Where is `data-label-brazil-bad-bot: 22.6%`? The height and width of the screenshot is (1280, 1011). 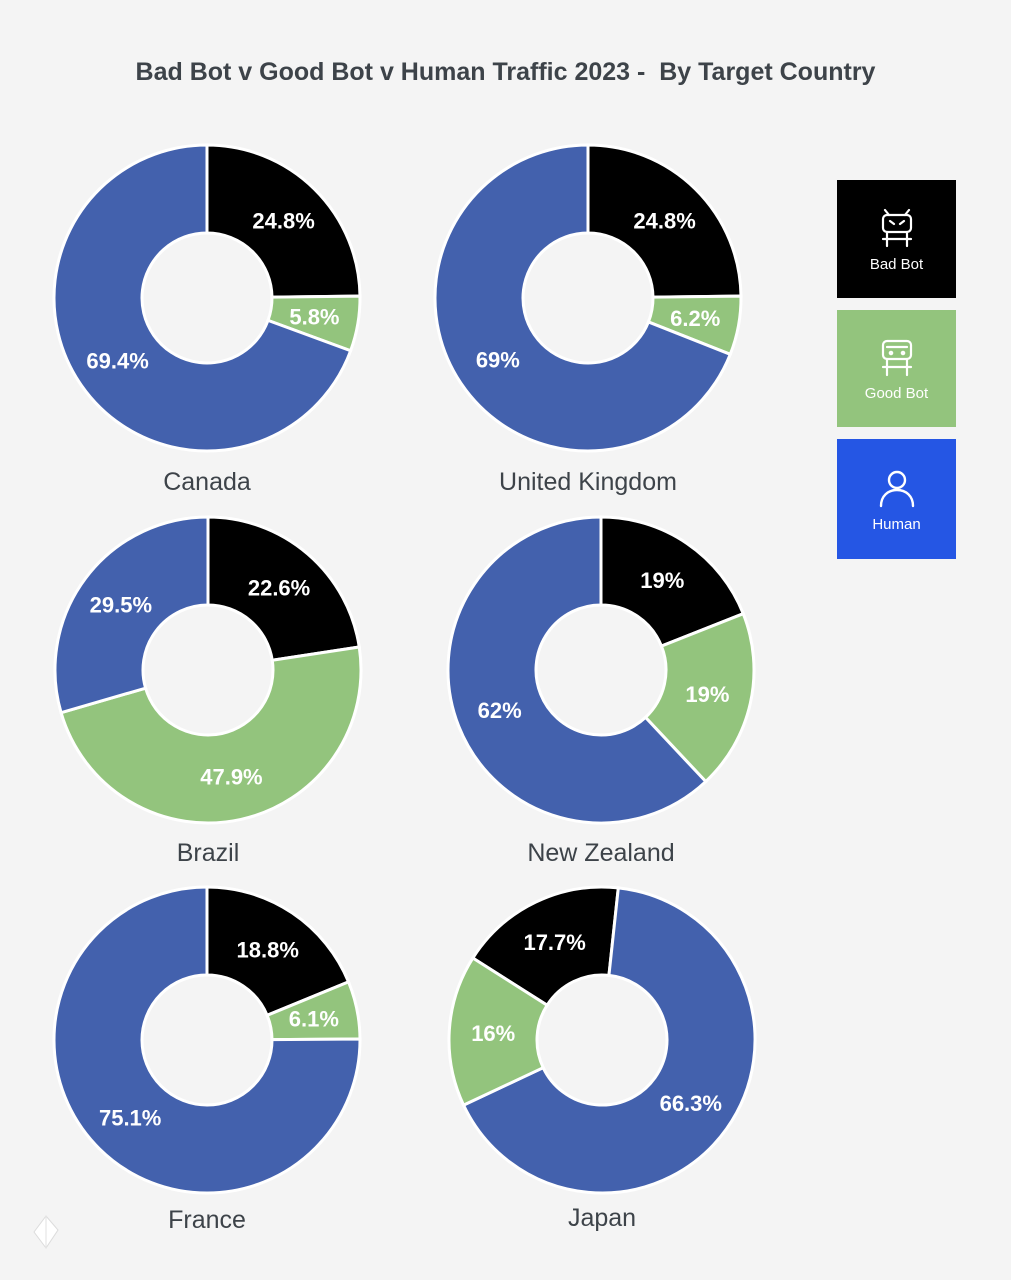
data-label-brazil-bad-bot: 22.6% is located at coordinates (279, 587).